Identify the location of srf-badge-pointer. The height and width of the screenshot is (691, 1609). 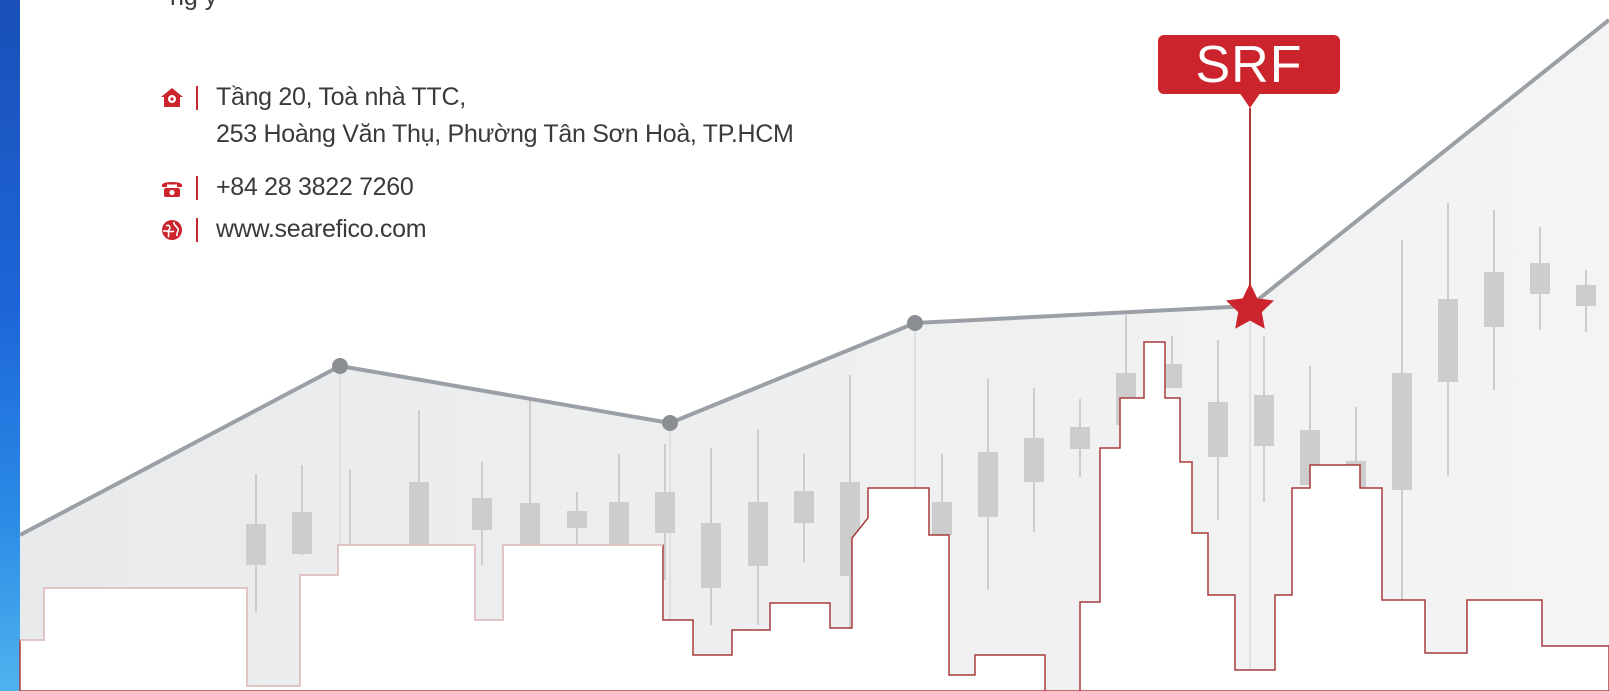
(1250, 100).